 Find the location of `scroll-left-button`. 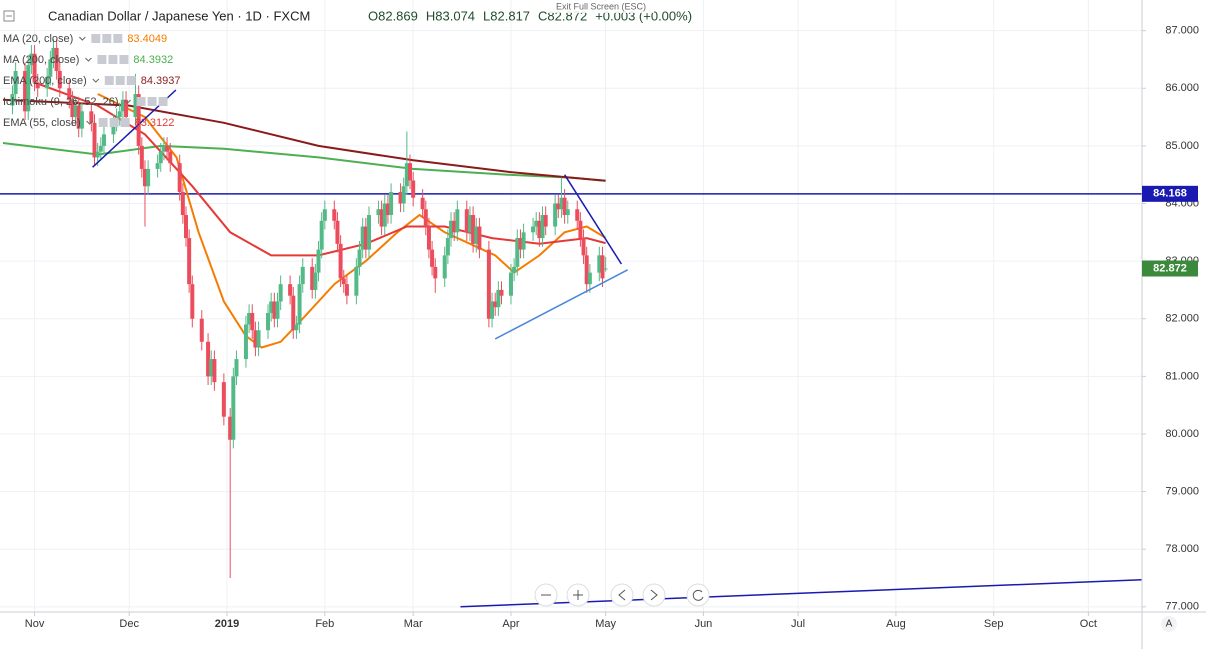

scroll-left-button is located at coordinates (622, 595).